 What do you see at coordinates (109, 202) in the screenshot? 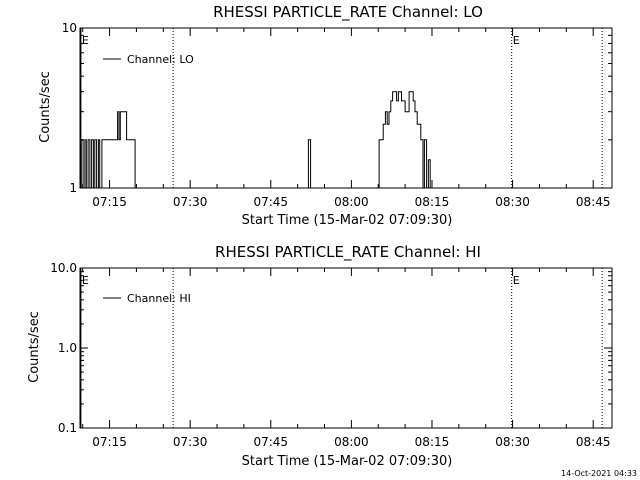
I see `panel-lo-xtick-label-0: 07:15` at bounding box center [109, 202].